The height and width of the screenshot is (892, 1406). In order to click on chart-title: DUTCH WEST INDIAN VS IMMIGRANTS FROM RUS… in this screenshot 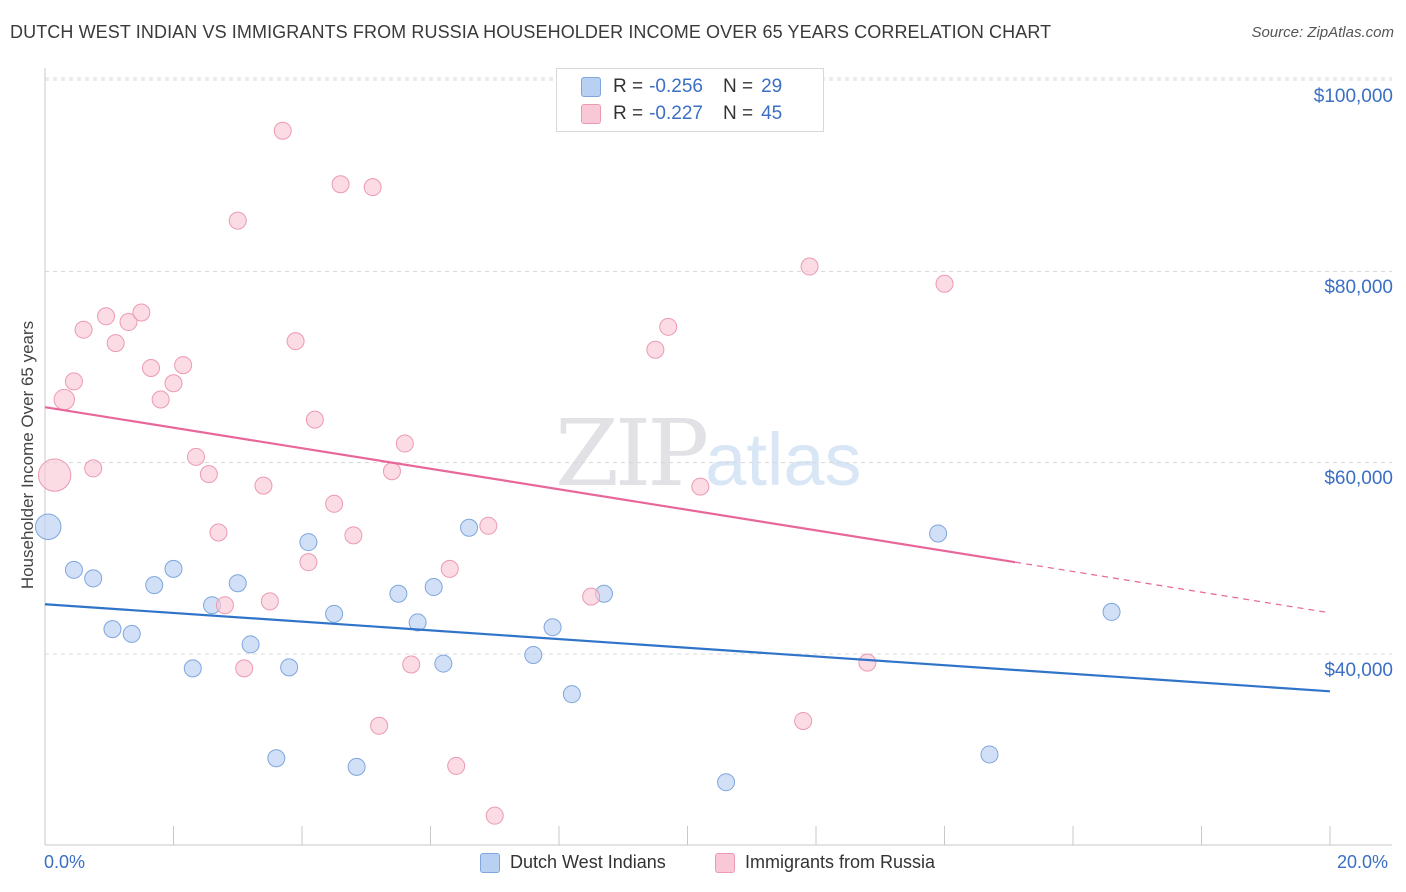, I will do `click(531, 32)`.